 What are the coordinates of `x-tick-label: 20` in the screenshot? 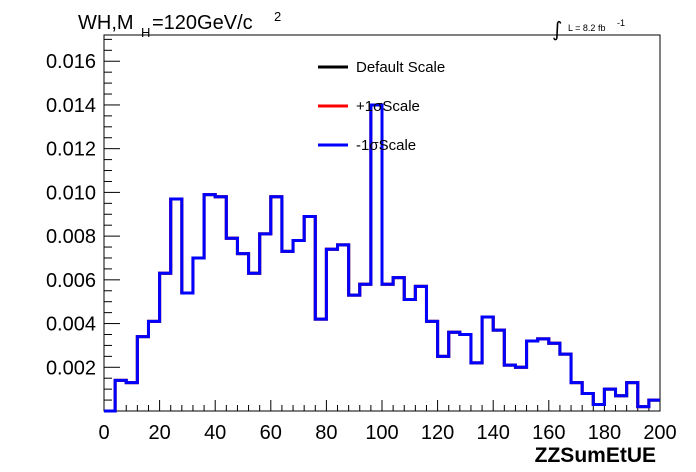 It's located at (159, 433).